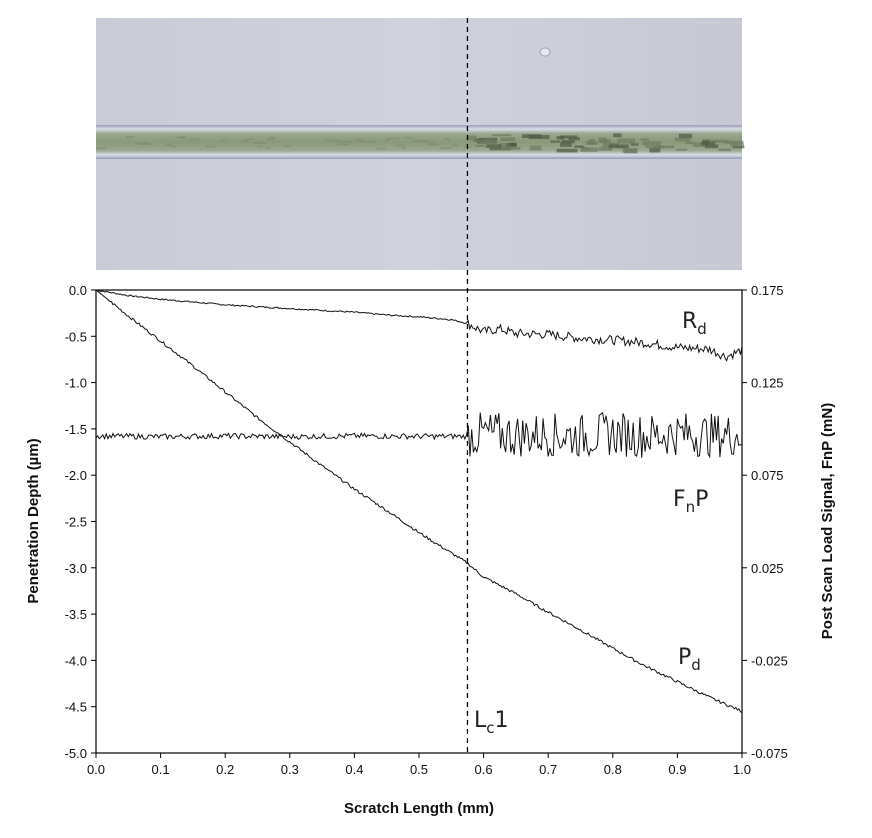 The image size is (872, 838). I want to click on y-left-tick-label: -5.0, so click(76, 753).